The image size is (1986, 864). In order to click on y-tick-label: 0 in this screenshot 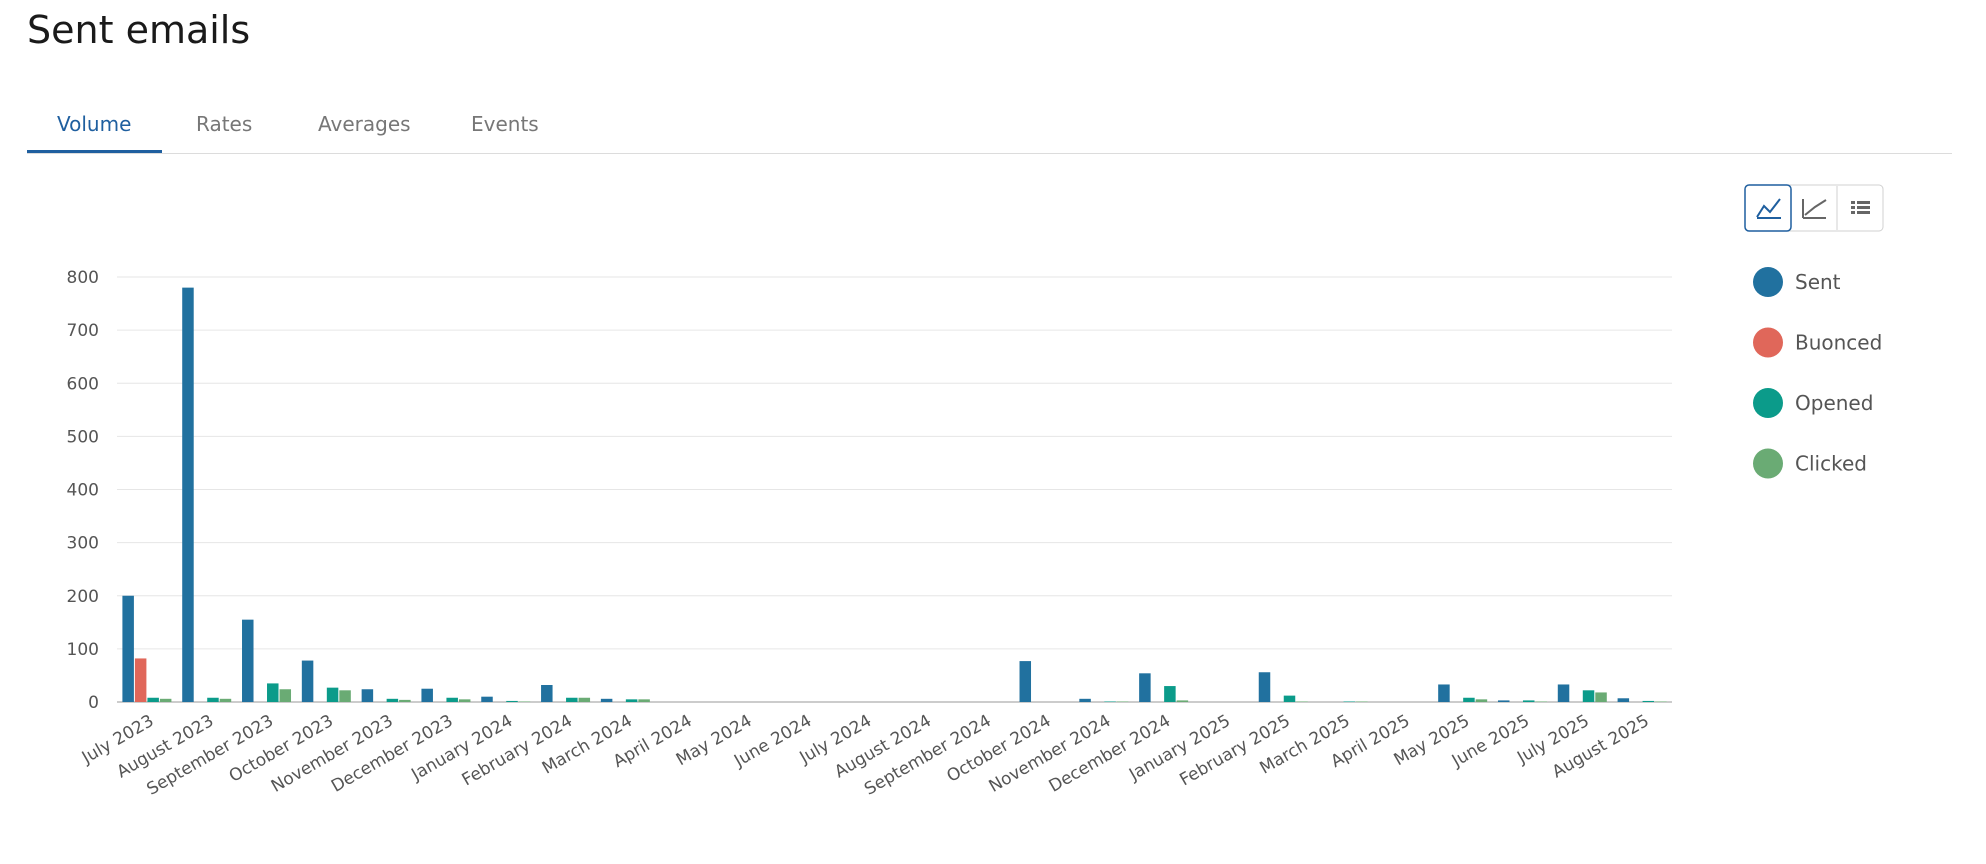, I will do `click(93, 703)`.